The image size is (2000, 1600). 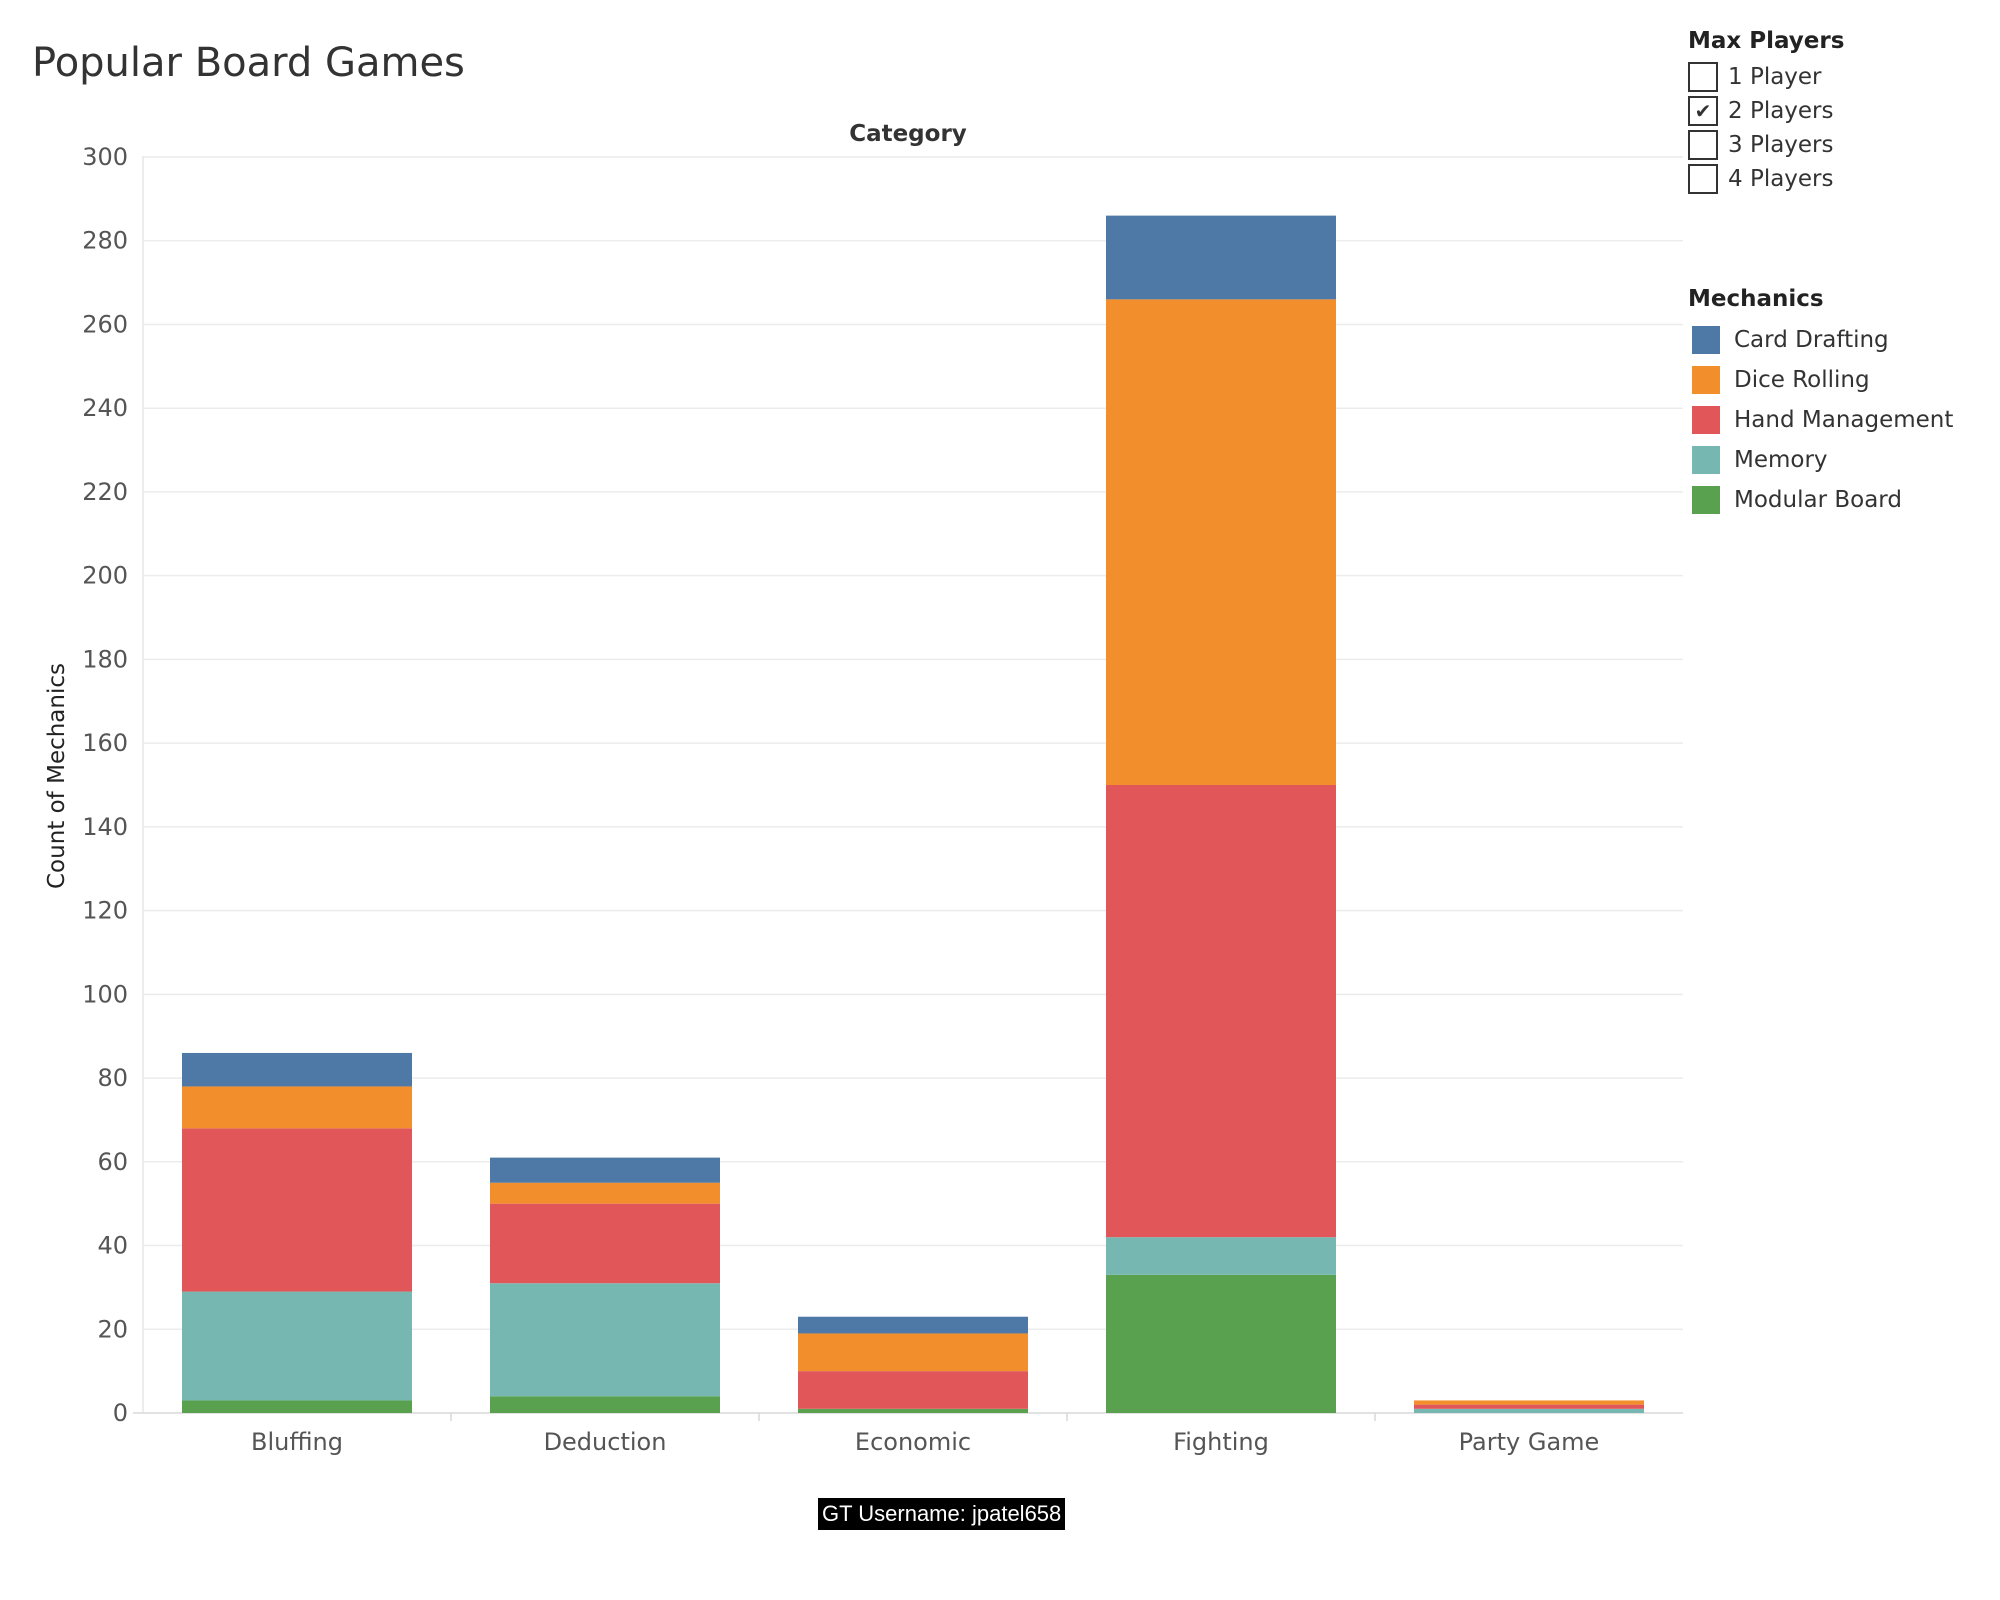 I want to click on legend-item-hand-management: Hand Management, so click(x=1820, y=420).